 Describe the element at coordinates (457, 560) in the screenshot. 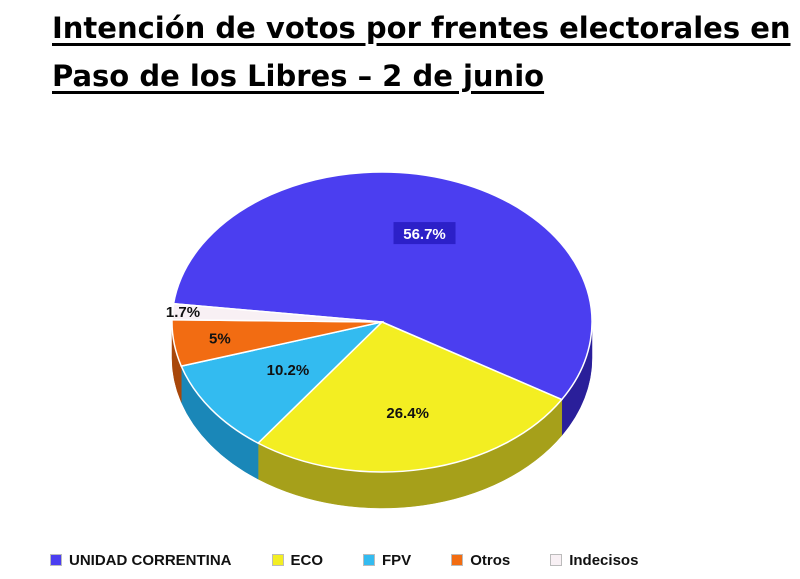

I see `legend-swatch-otros` at that location.